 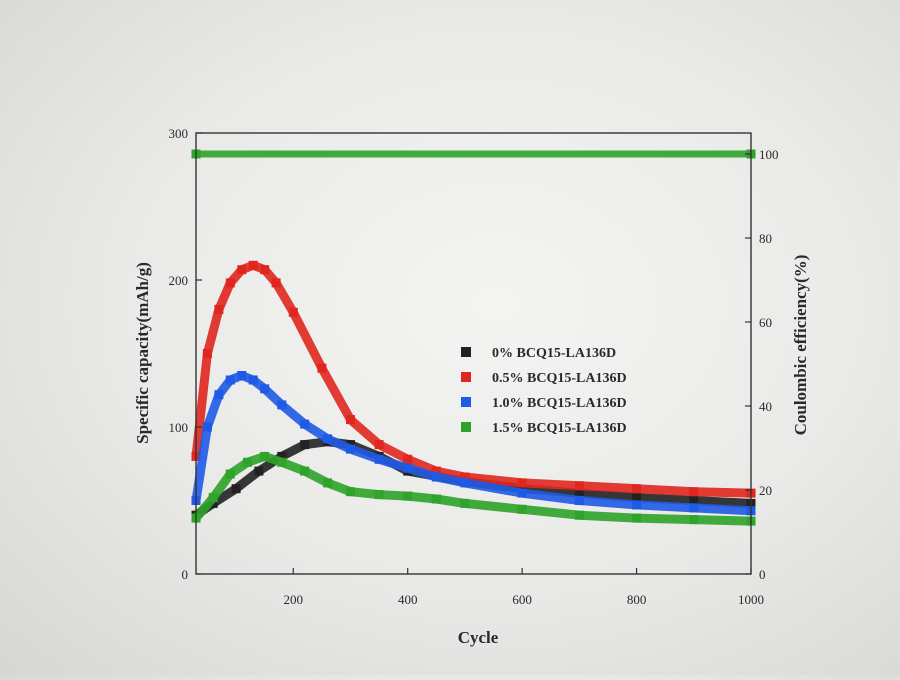 I want to click on x-tick-label: 1000, so click(x=751, y=599).